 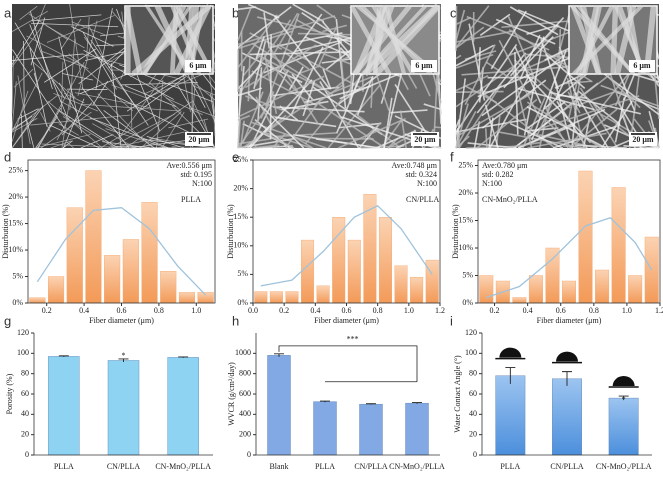 What do you see at coordinates (25, 433) in the screenshot?
I see `y-tick-label: 20` at bounding box center [25, 433].